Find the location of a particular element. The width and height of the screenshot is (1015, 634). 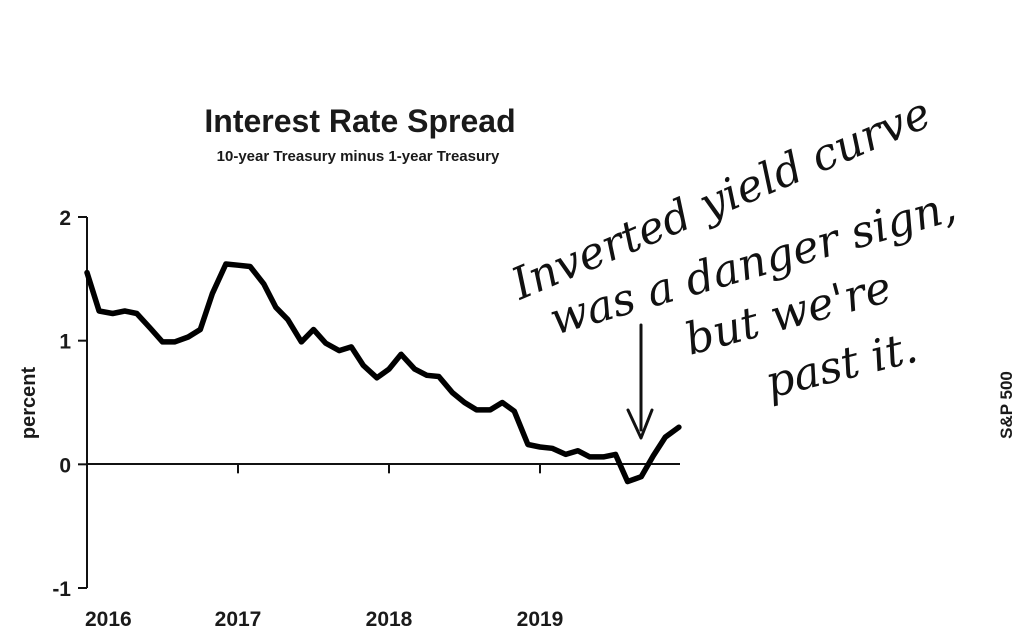

x-tick-label: 2017 is located at coordinates (238, 619).